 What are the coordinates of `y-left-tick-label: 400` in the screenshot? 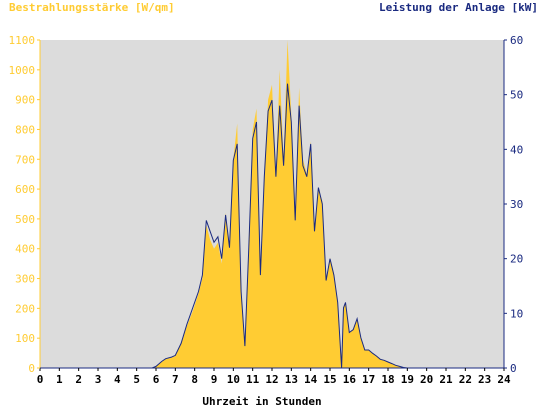 It's located at (25, 249).